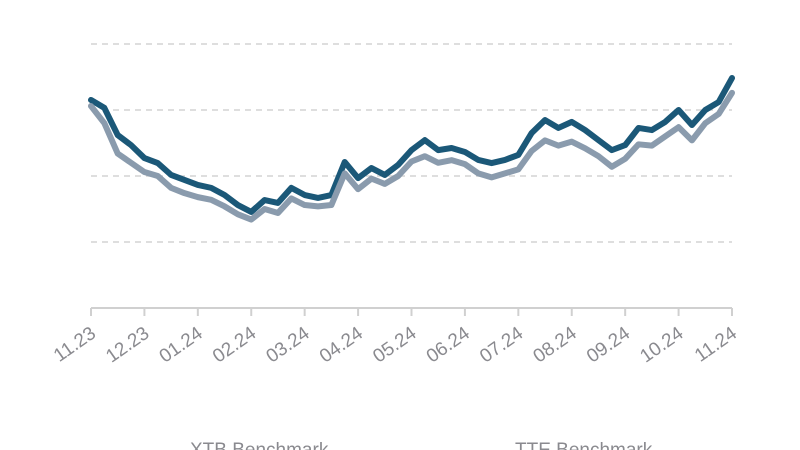  I want to click on x-tick-label: 07.24, so click(501, 345).